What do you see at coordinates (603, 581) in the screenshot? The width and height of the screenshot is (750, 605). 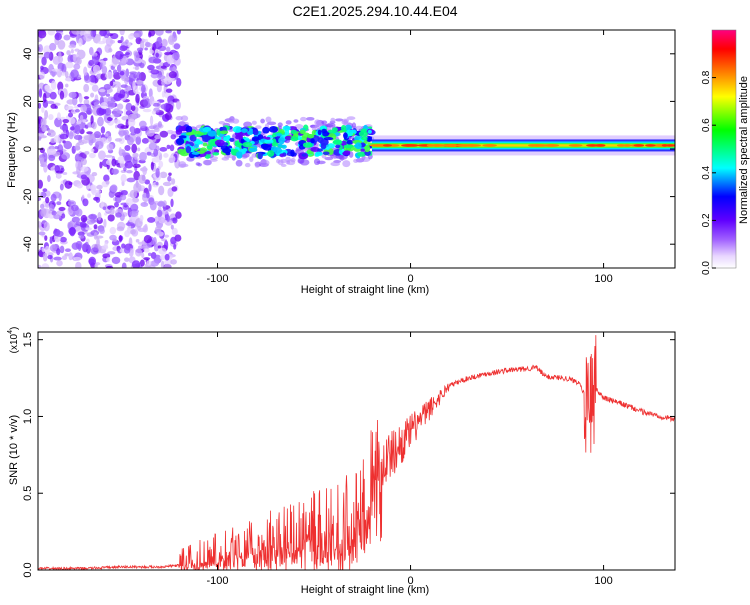 I see `snr-xtick-label: 100` at bounding box center [603, 581].